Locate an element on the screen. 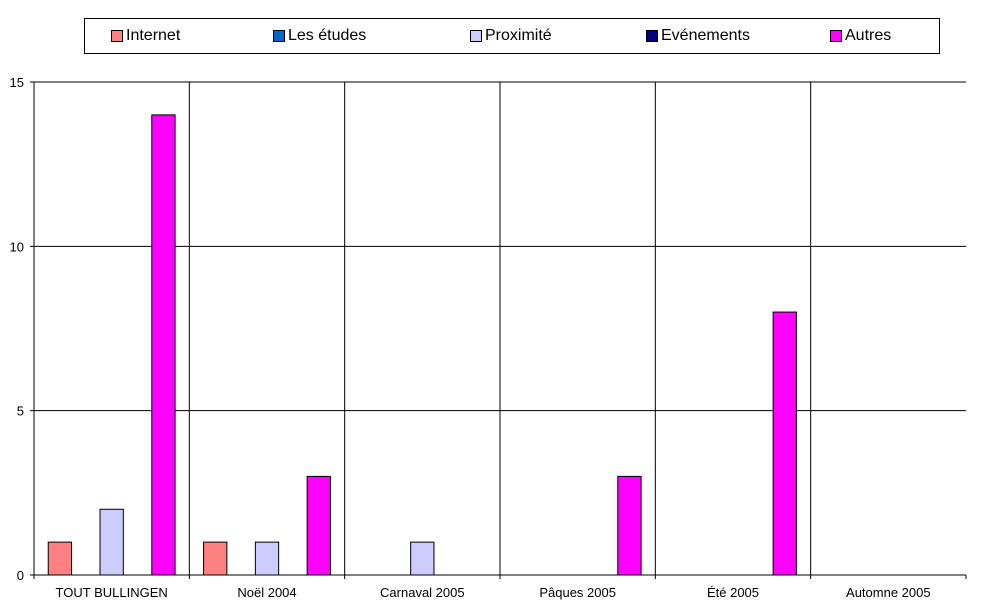  legend-label: Les études is located at coordinates (327, 35).